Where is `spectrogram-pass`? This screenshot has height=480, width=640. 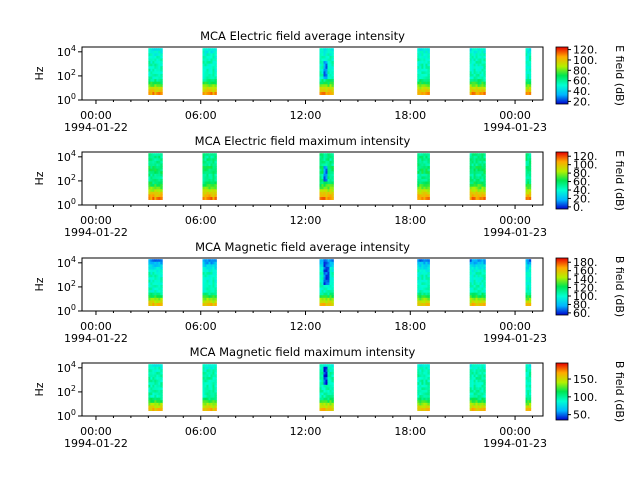
spectrogram-pass is located at coordinates (155, 71).